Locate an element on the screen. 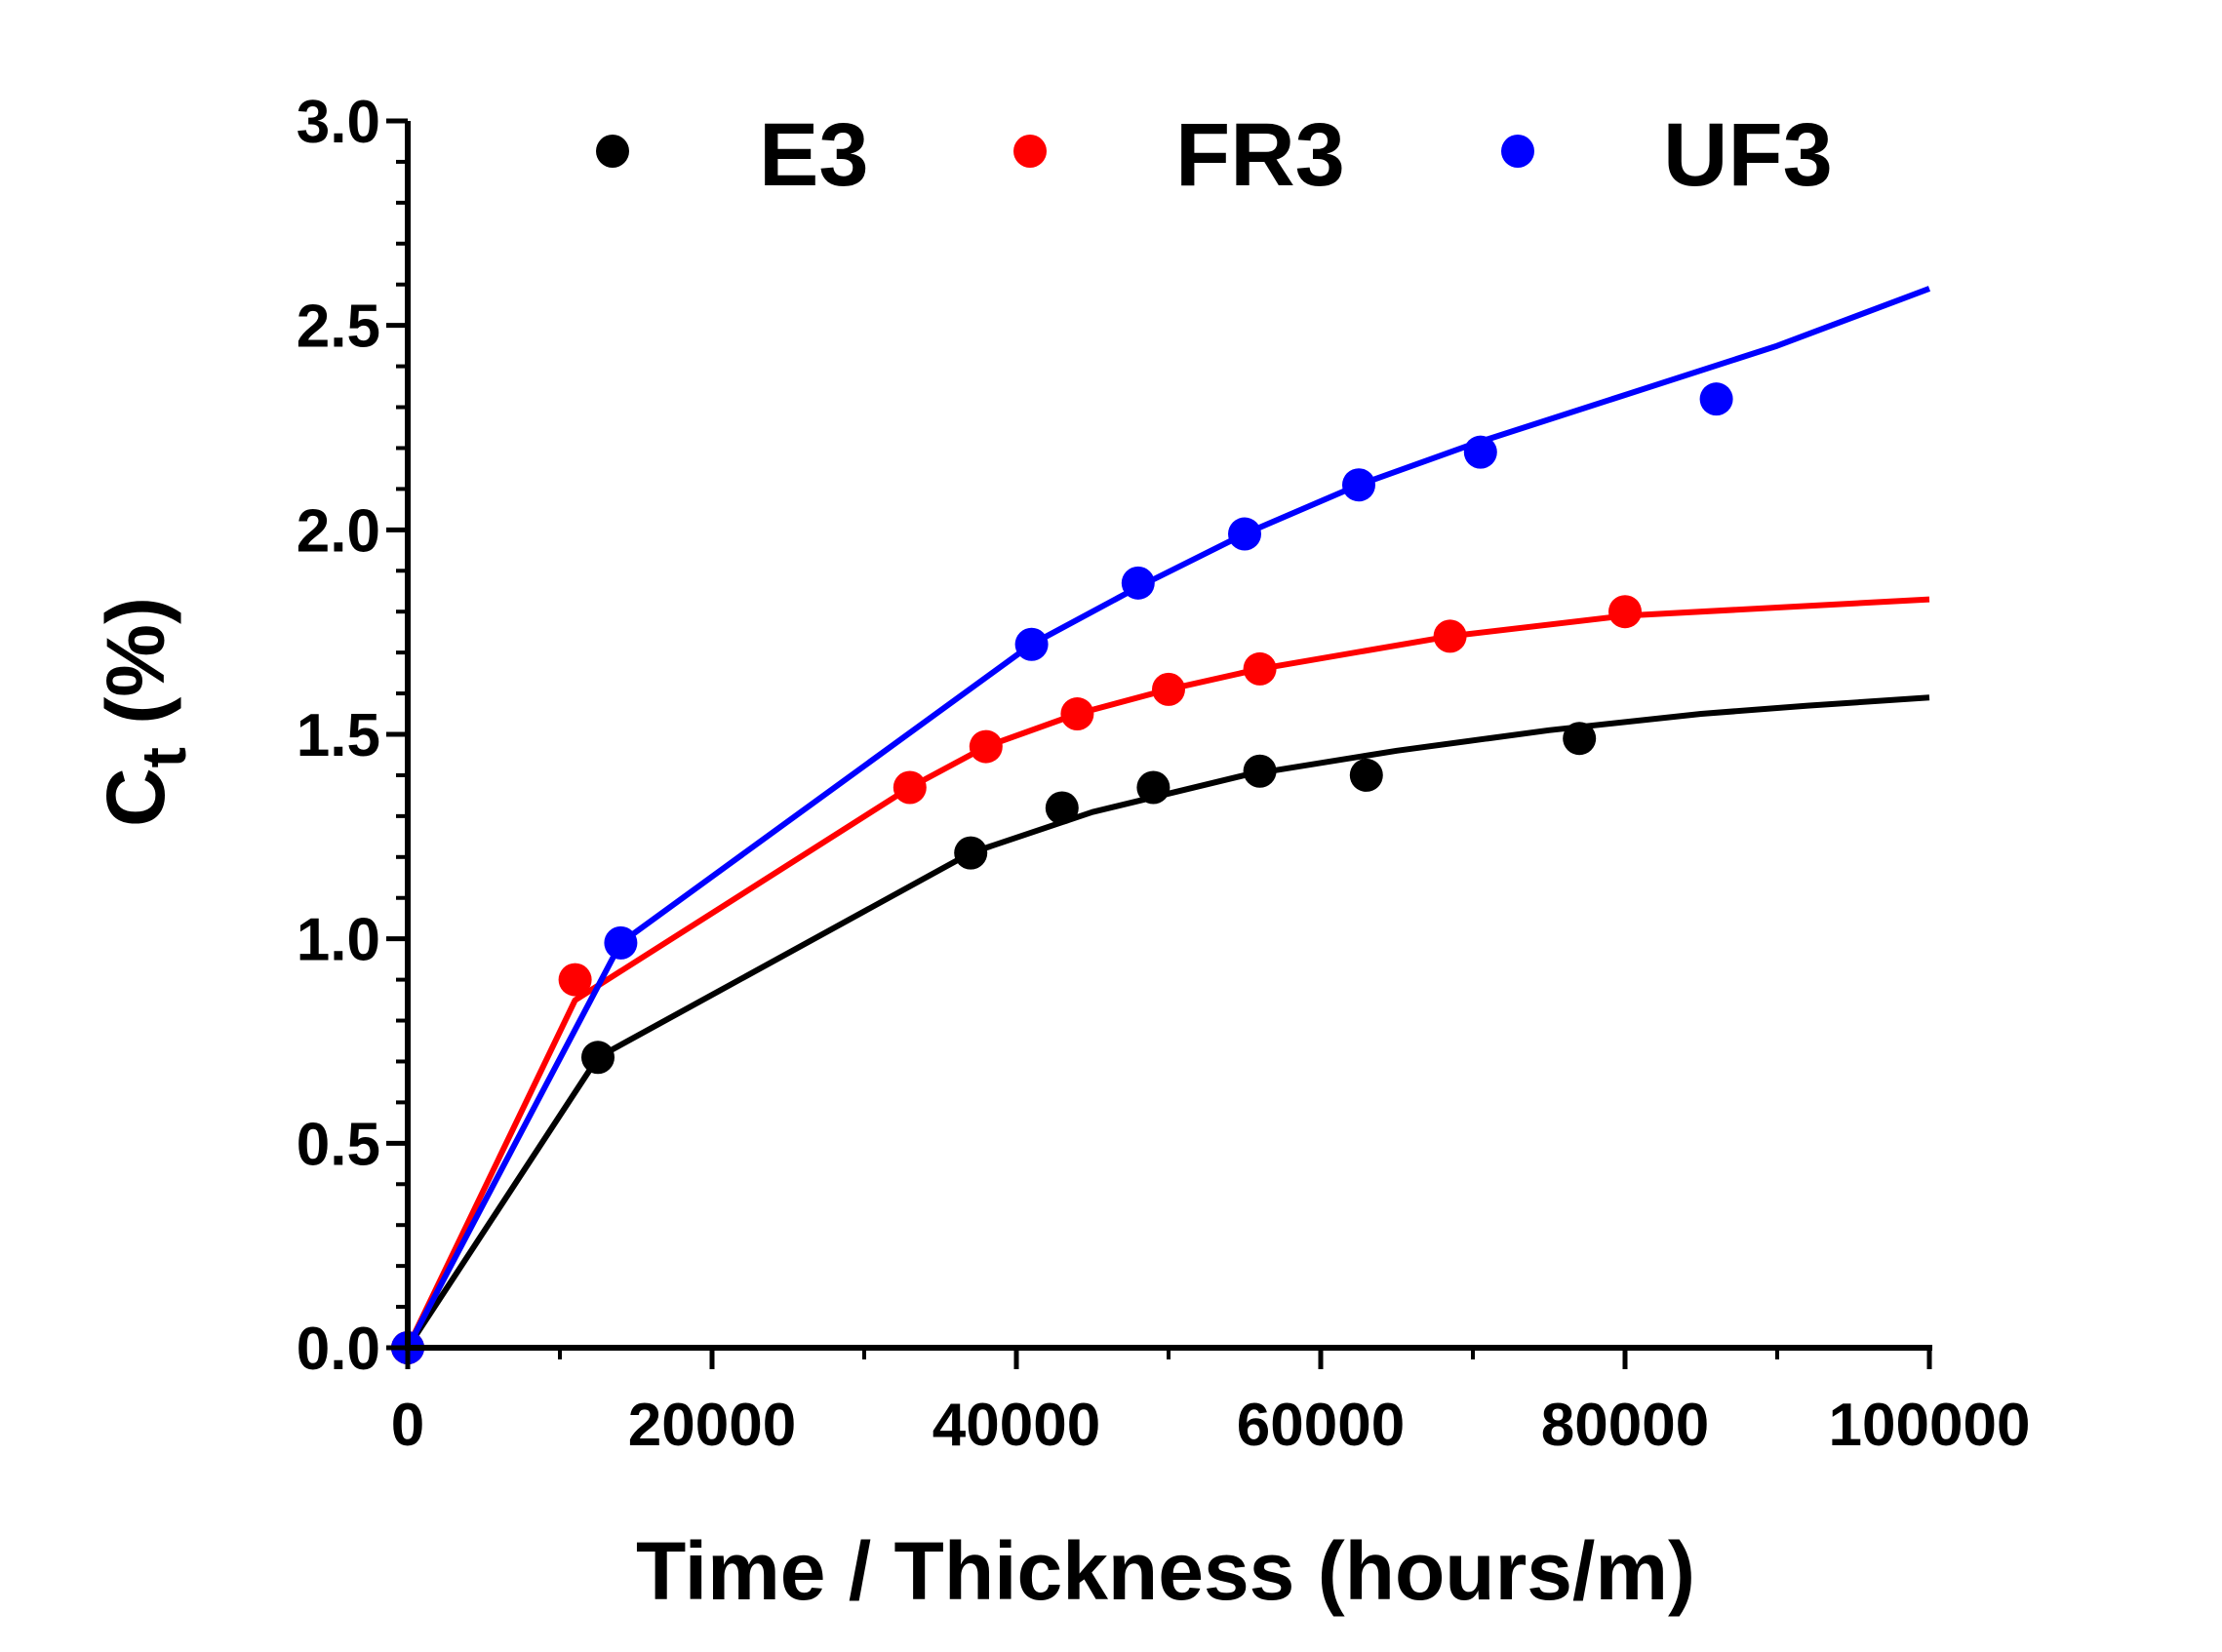 The image size is (2222, 1652). legend-marker-e3 is located at coordinates (612, 151).